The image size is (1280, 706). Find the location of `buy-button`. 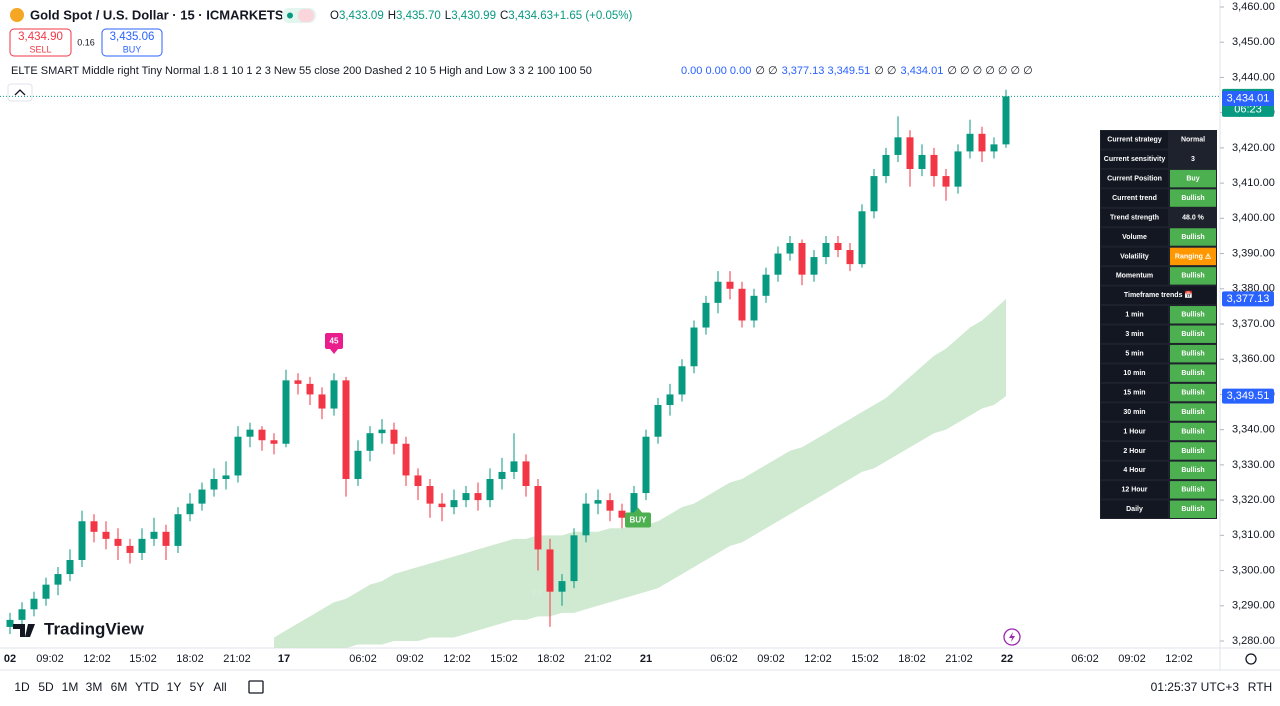

buy-button is located at coordinates (132, 42).